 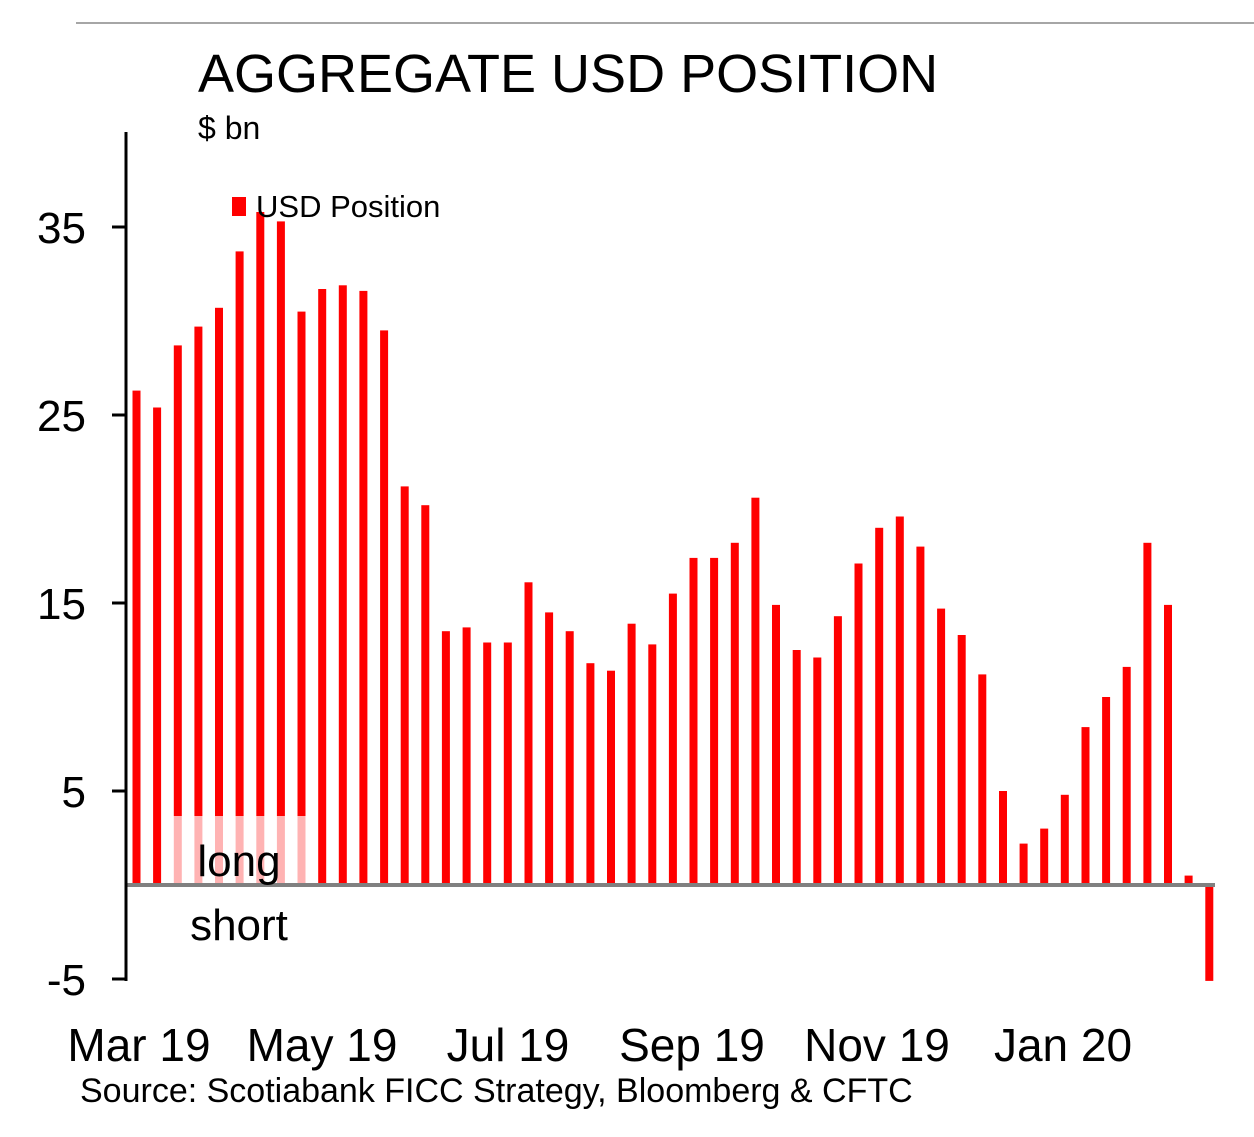 What do you see at coordinates (1063, 1045) in the screenshot?
I see `x-tick-label: Jan 20` at bounding box center [1063, 1045].